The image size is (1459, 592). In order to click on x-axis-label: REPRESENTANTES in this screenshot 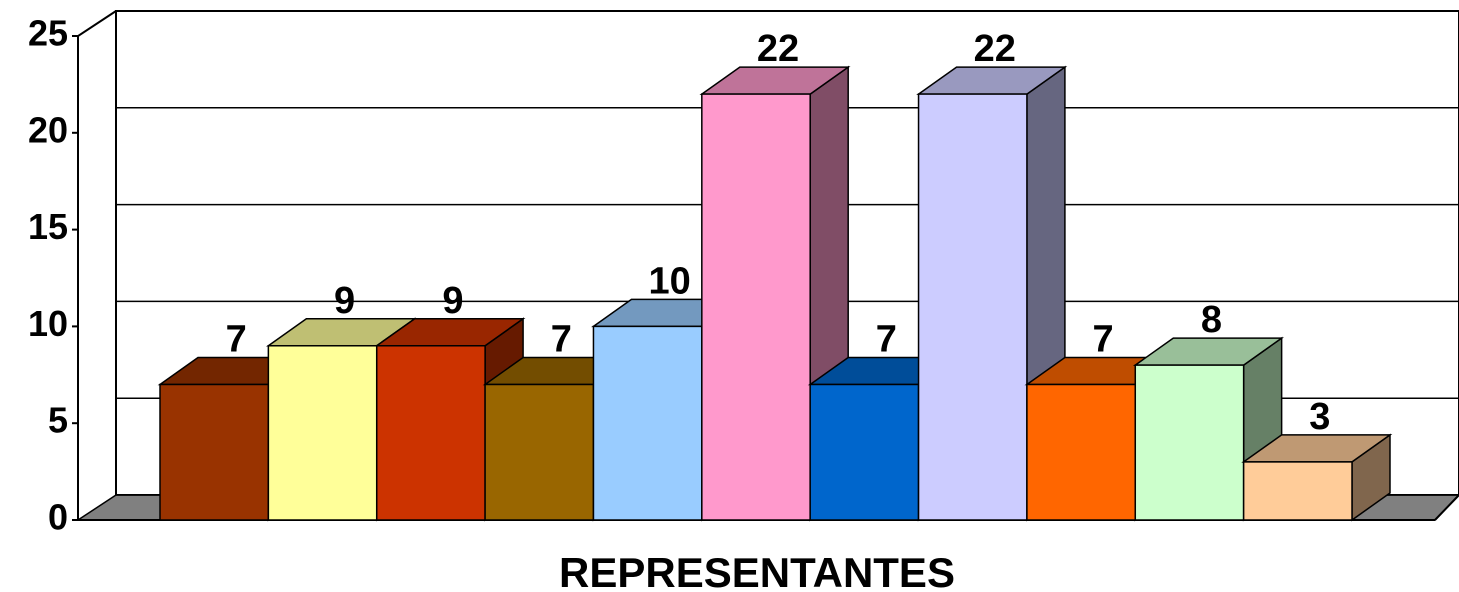, I will do `click(757, 570)`.